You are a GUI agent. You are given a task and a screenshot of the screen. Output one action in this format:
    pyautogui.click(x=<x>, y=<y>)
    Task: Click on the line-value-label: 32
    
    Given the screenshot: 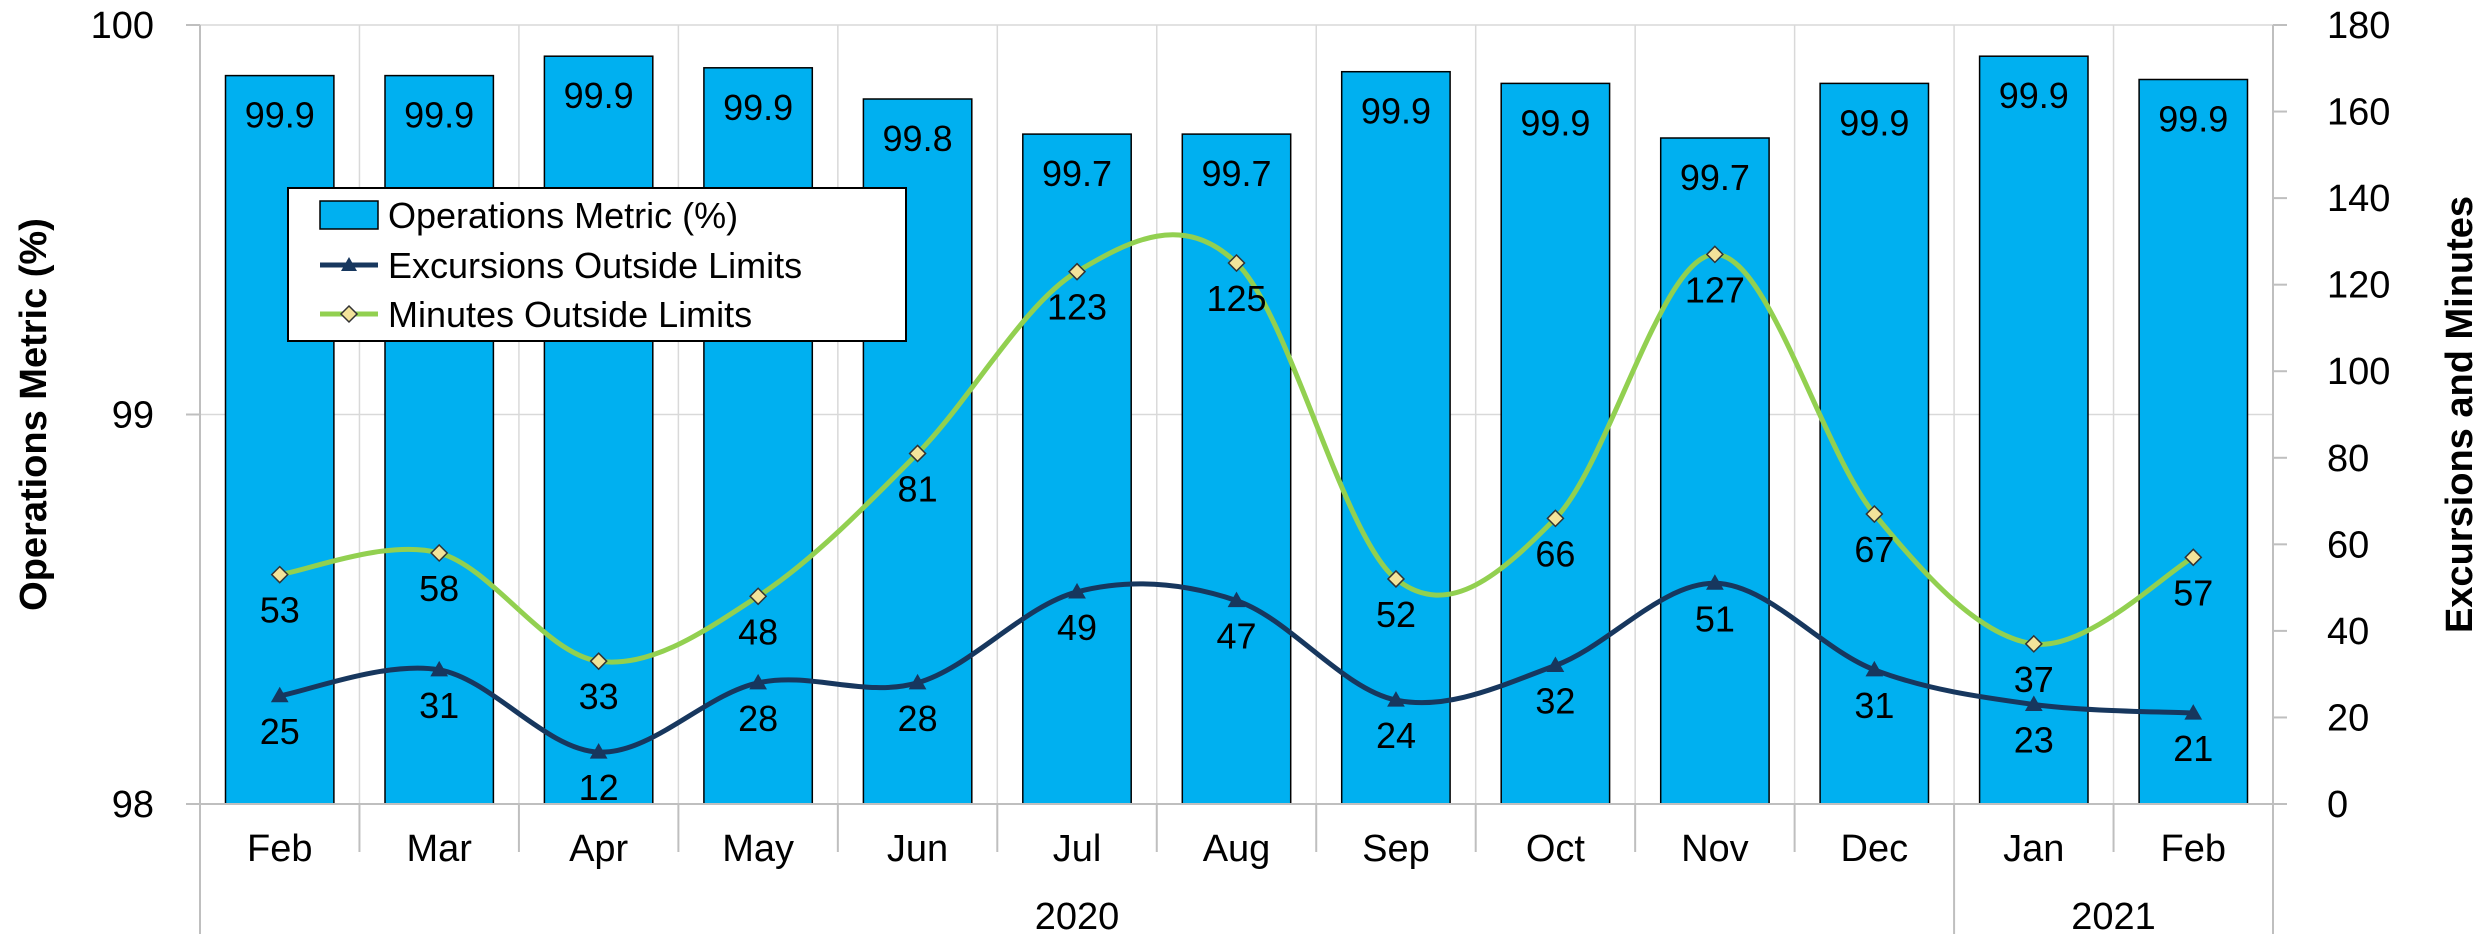 What is the action you would take?
    pyautogui.click(x=1555, y=701)
    